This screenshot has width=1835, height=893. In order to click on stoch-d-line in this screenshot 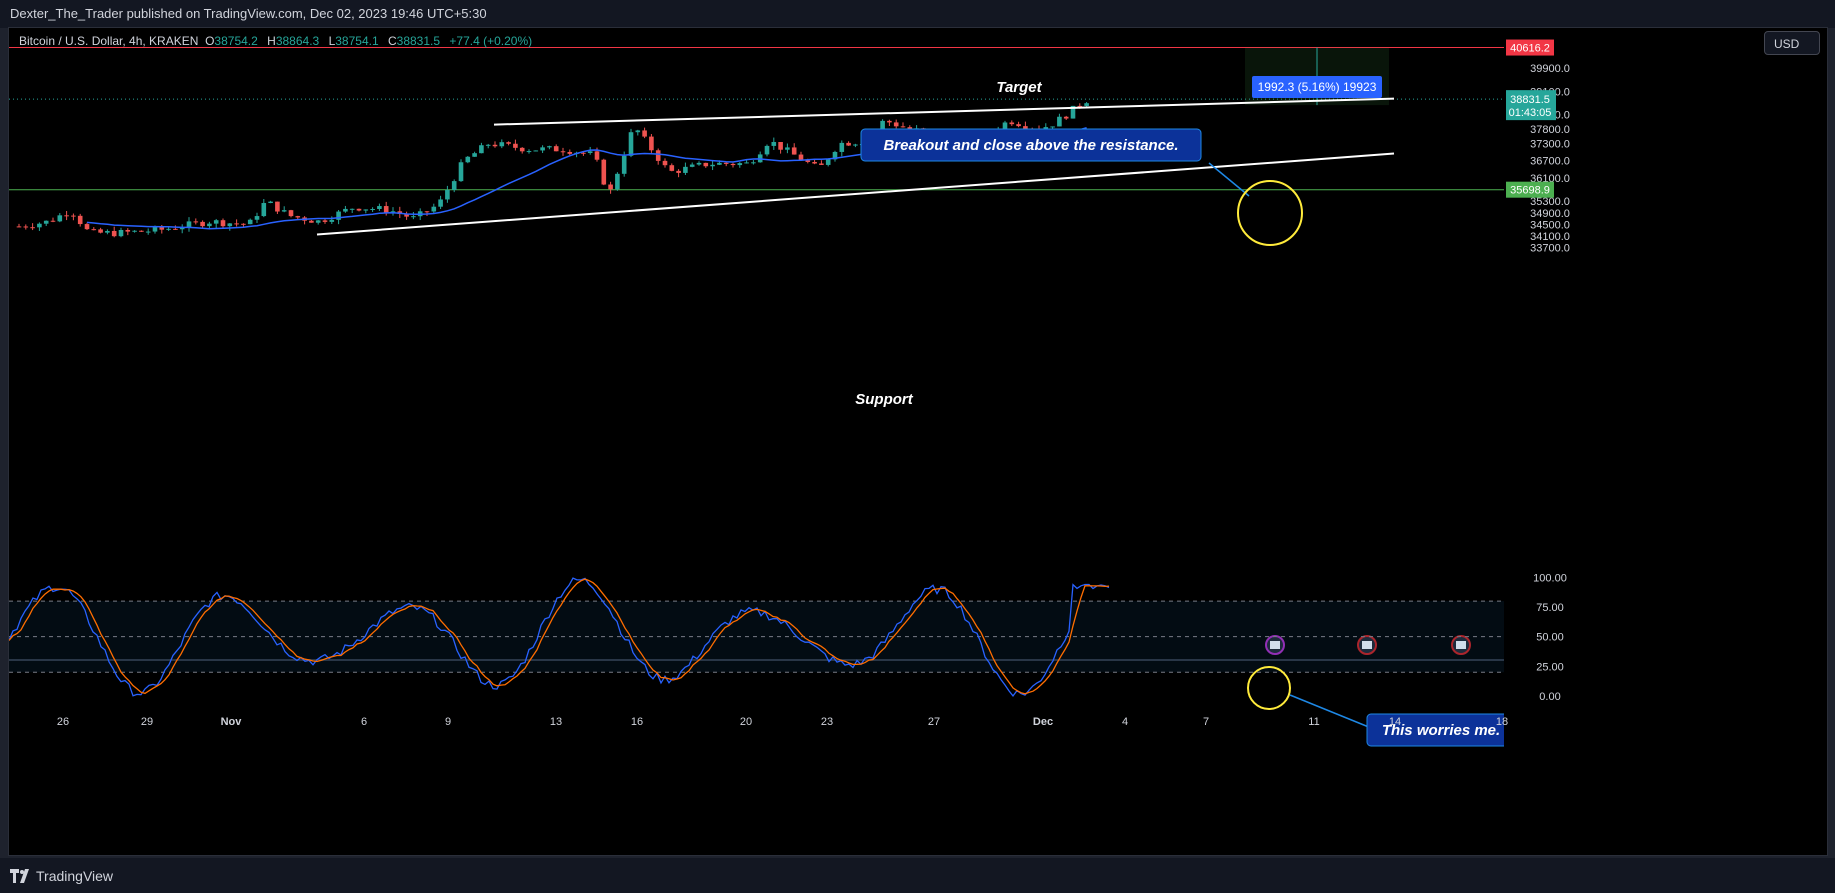, I will do `click(559, 636)`.